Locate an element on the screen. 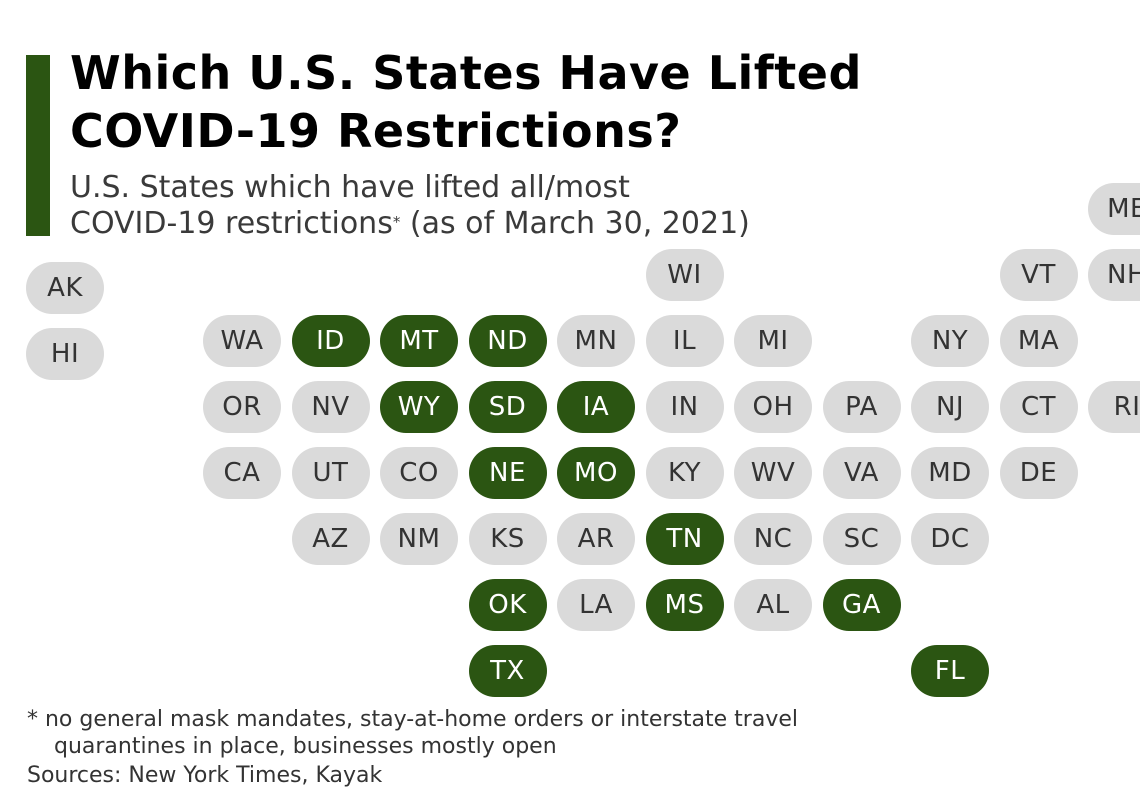 This screenshot has width=1140, height=800. state-al: AL is located at coordinates (773, 605).